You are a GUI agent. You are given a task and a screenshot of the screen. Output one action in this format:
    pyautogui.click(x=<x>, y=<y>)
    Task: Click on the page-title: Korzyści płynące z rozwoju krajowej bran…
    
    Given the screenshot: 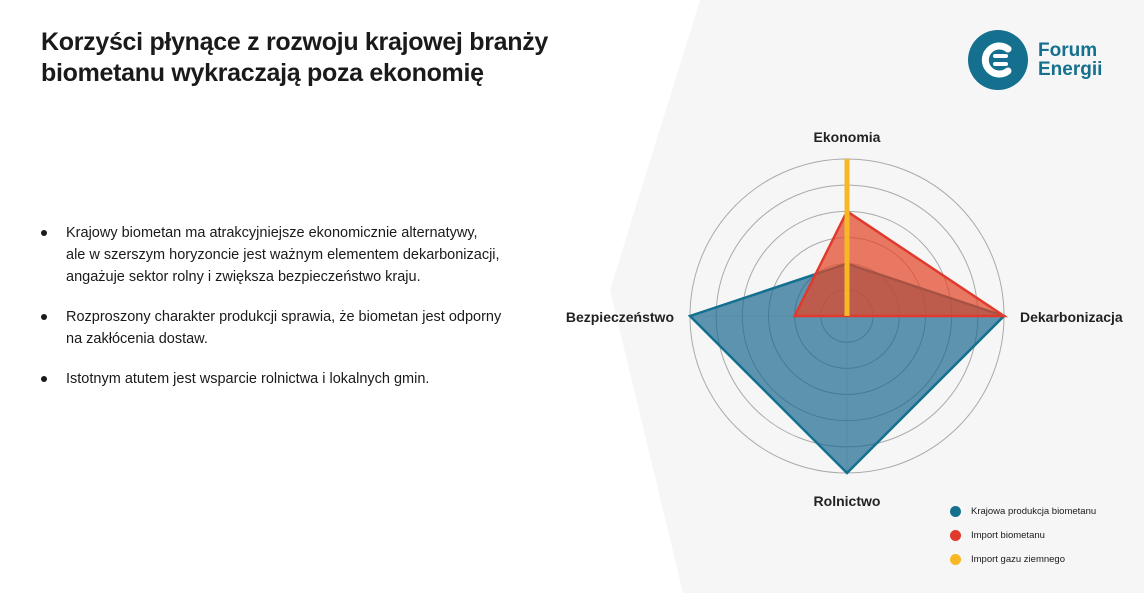 What is the action you would take?
    pyautogui.click(x=321, y=58)
    